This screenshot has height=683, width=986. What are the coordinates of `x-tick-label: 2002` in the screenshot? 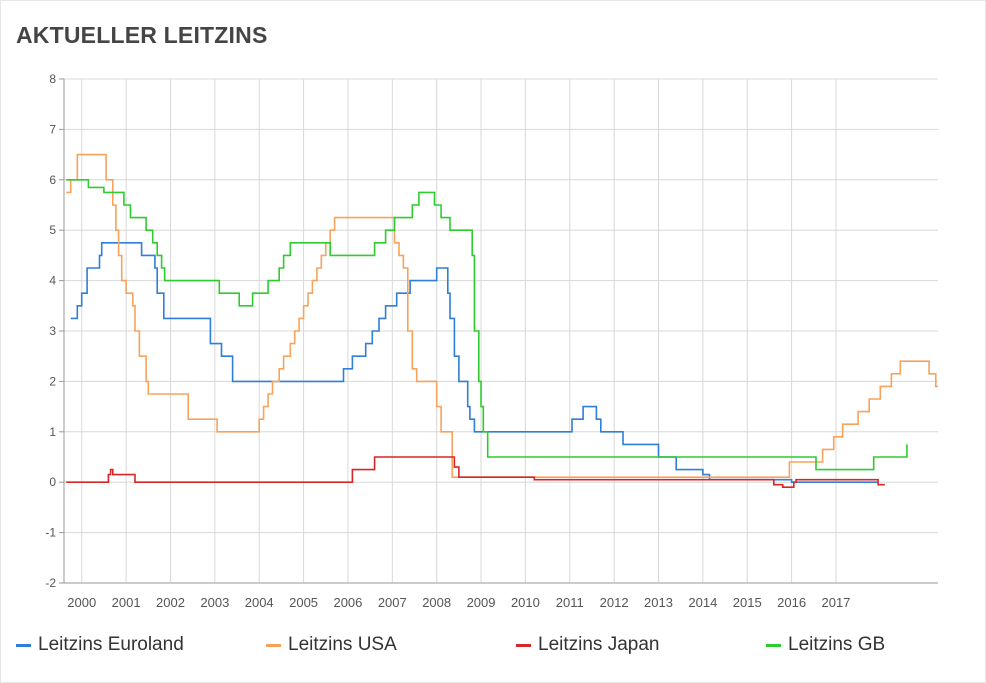 It's located at (170, 602).